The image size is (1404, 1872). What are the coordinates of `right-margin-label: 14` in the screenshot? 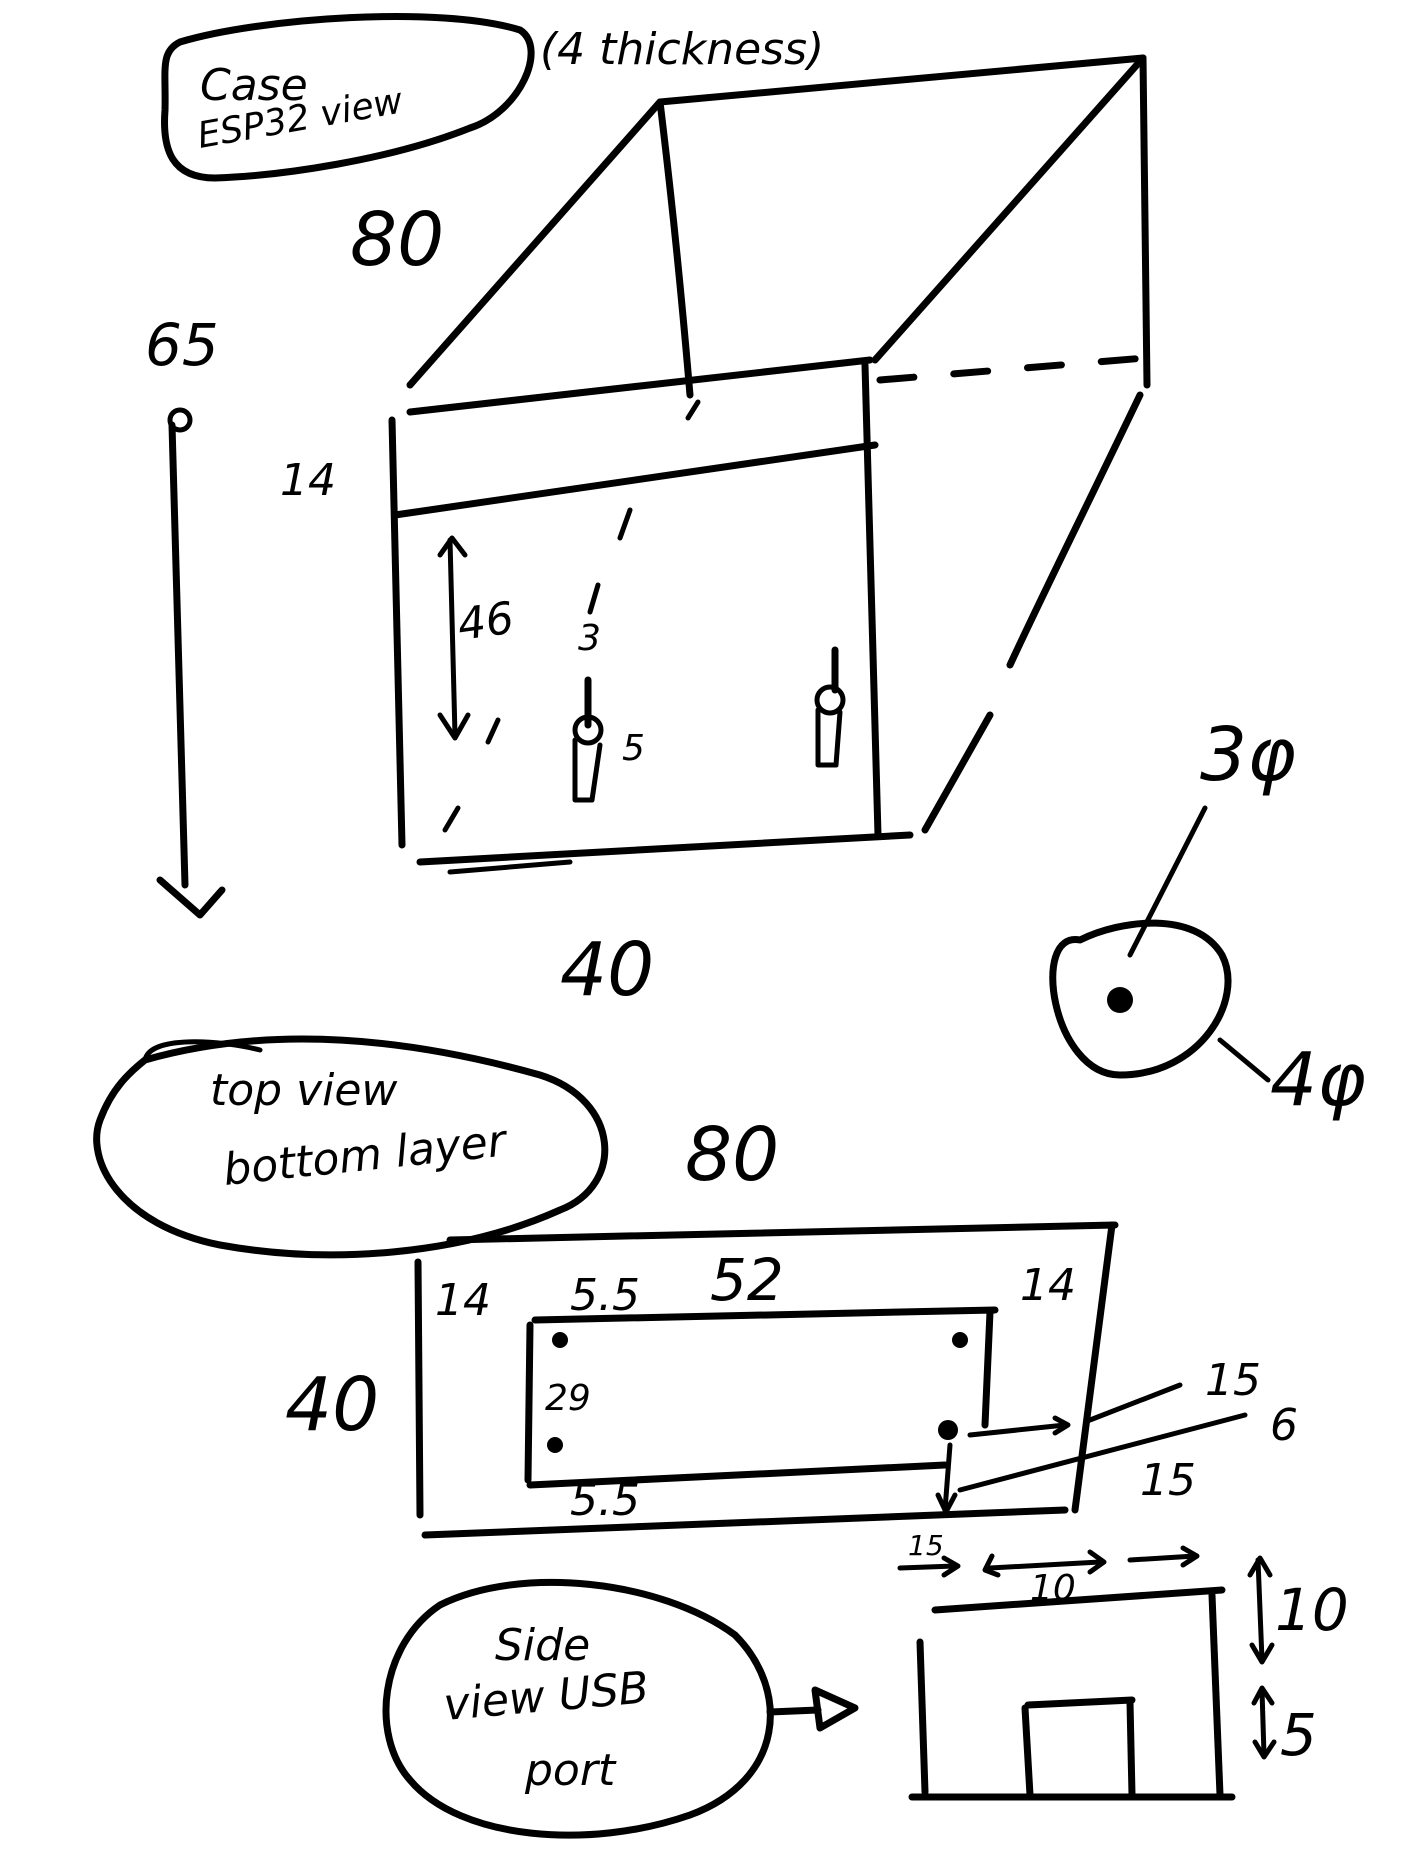 It's located at (1048, 1285).